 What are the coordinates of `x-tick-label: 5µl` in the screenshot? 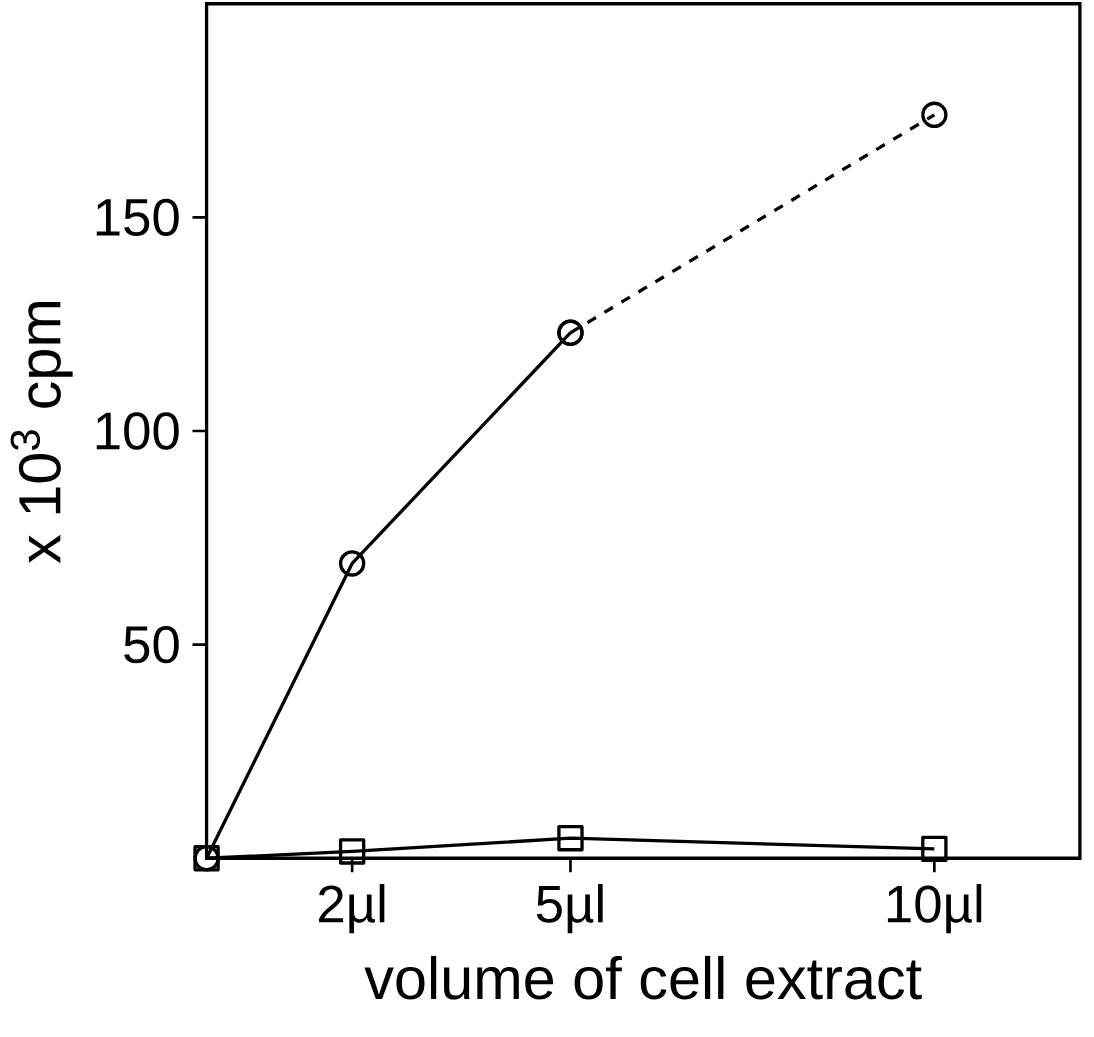 It's located at (569, 909).